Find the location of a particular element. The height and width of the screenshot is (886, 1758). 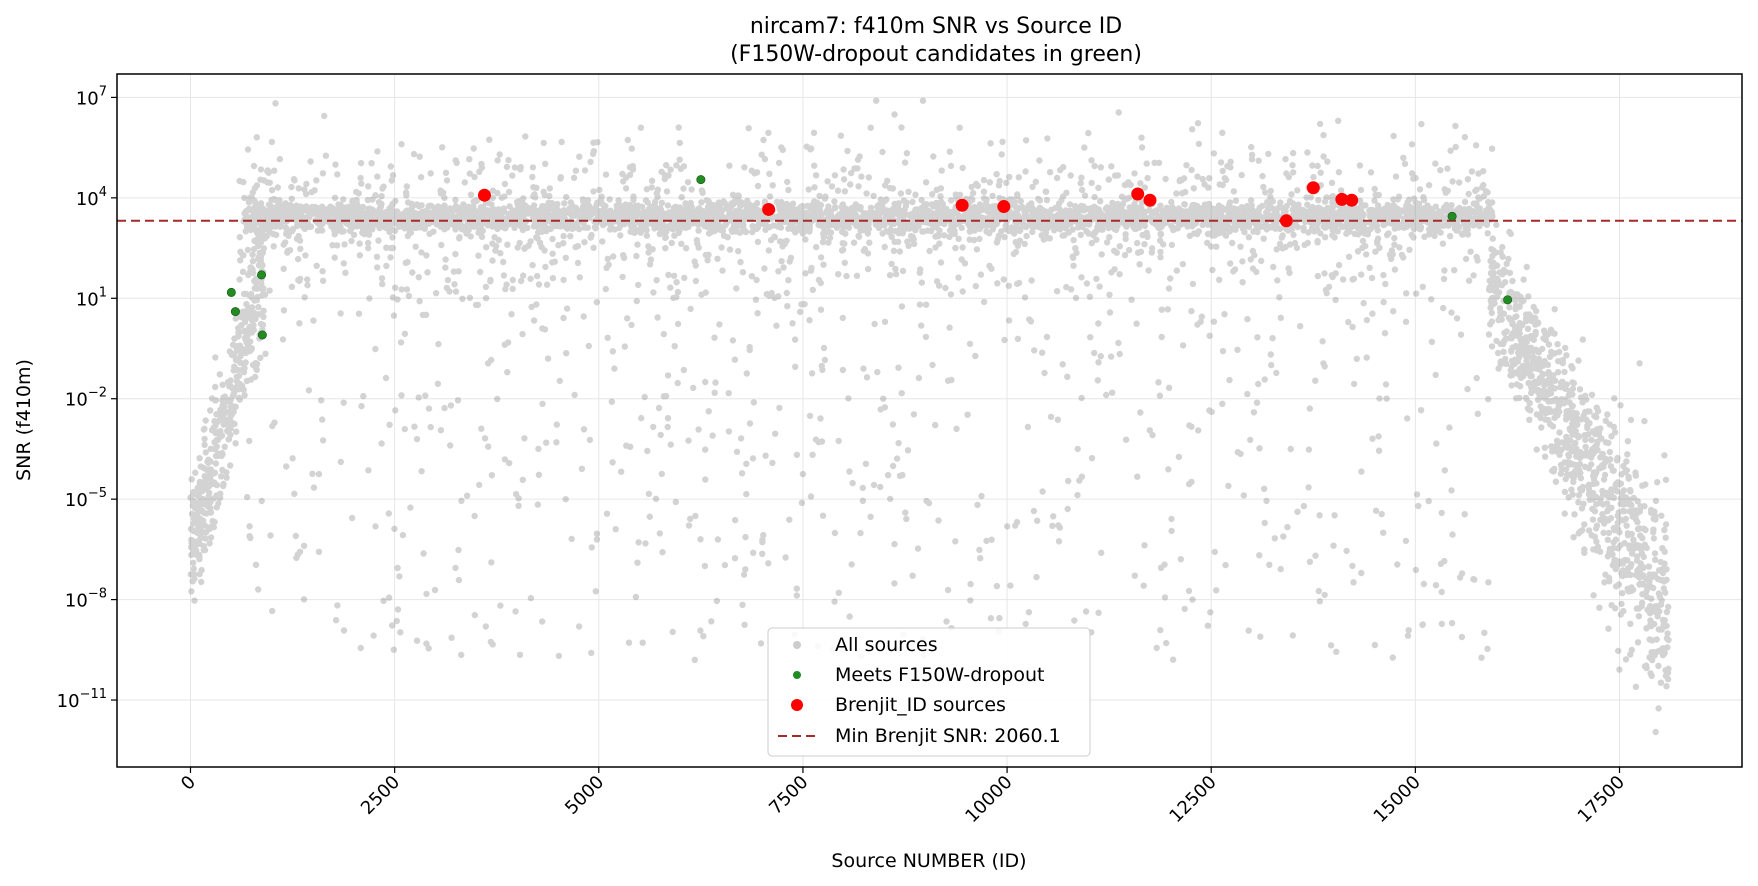

x-axis-ticks: 0 2500 5000 7500 10000 12500 15000 17500 is located at coordinates (903, 797).